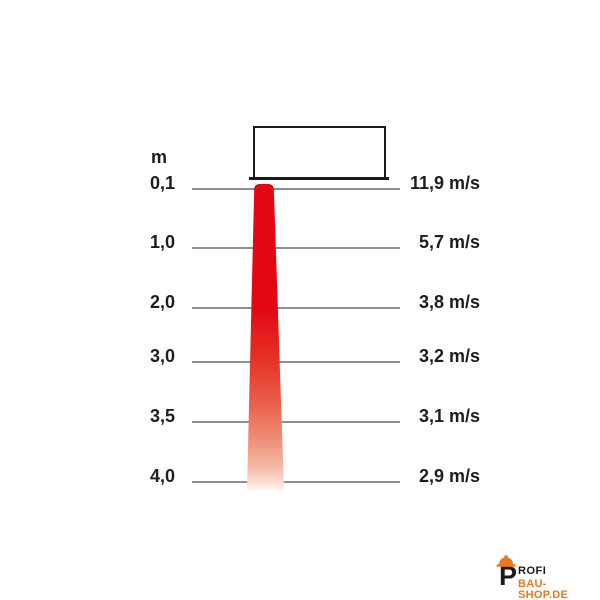  What do you see at coordinates (532, 571) in the screenshot?
I see `logo-word-top: ROFI` at bounding box center [532, 571].